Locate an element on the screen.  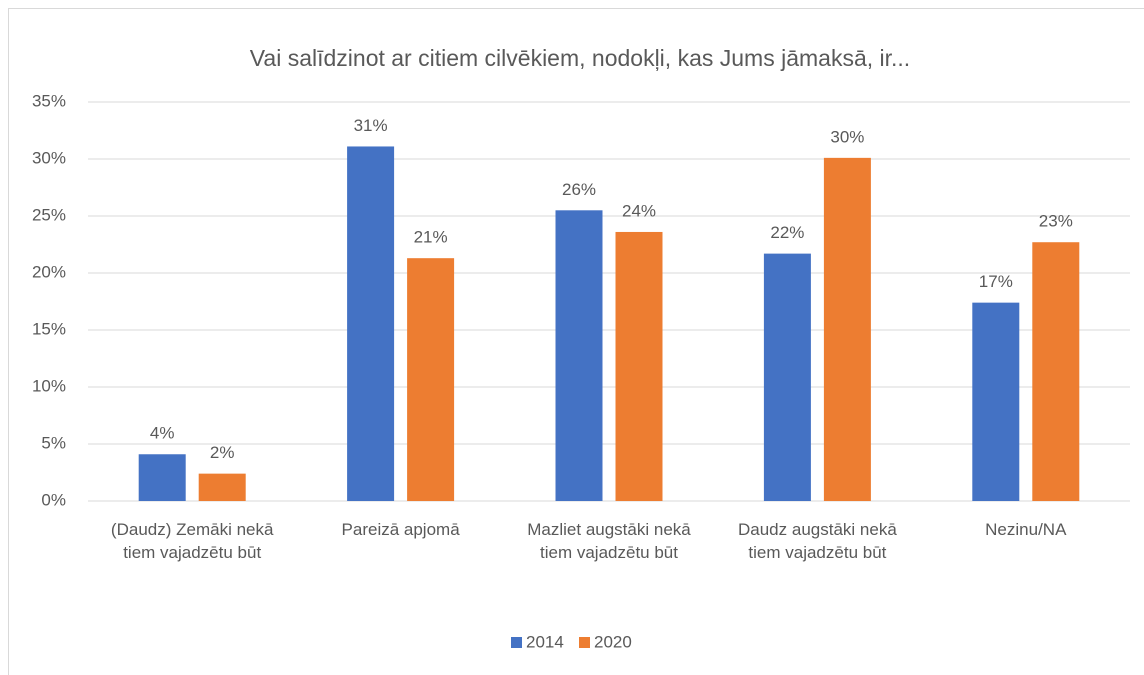
data-label: 22% is located at coordinates (787, 232).